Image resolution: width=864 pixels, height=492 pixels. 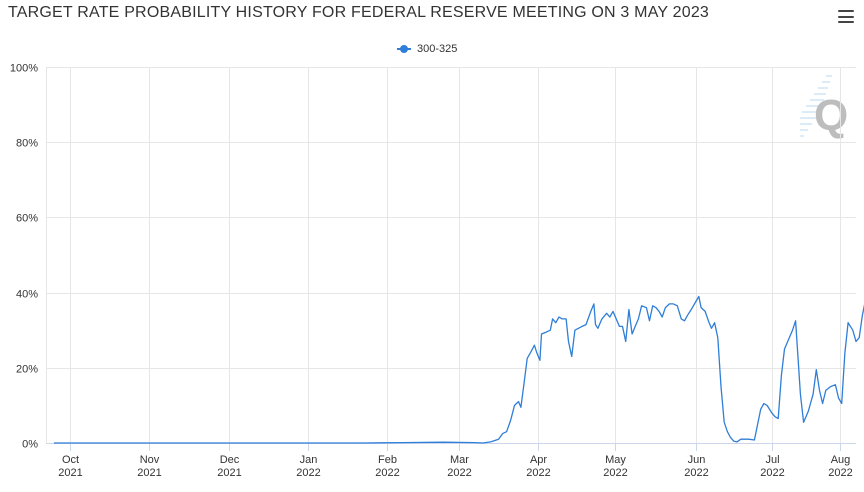 I want to click on y-tick-label: 0%, so click(x=30, y=445).